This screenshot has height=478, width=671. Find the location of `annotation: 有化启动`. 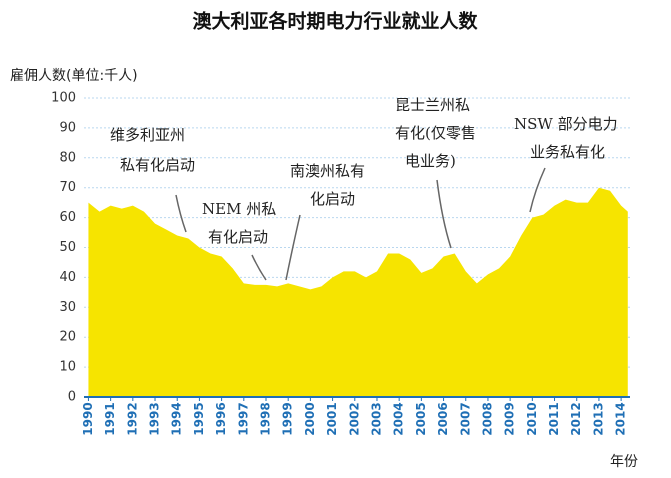

annotation: 有化启动 is located at coordinates (238, 237).